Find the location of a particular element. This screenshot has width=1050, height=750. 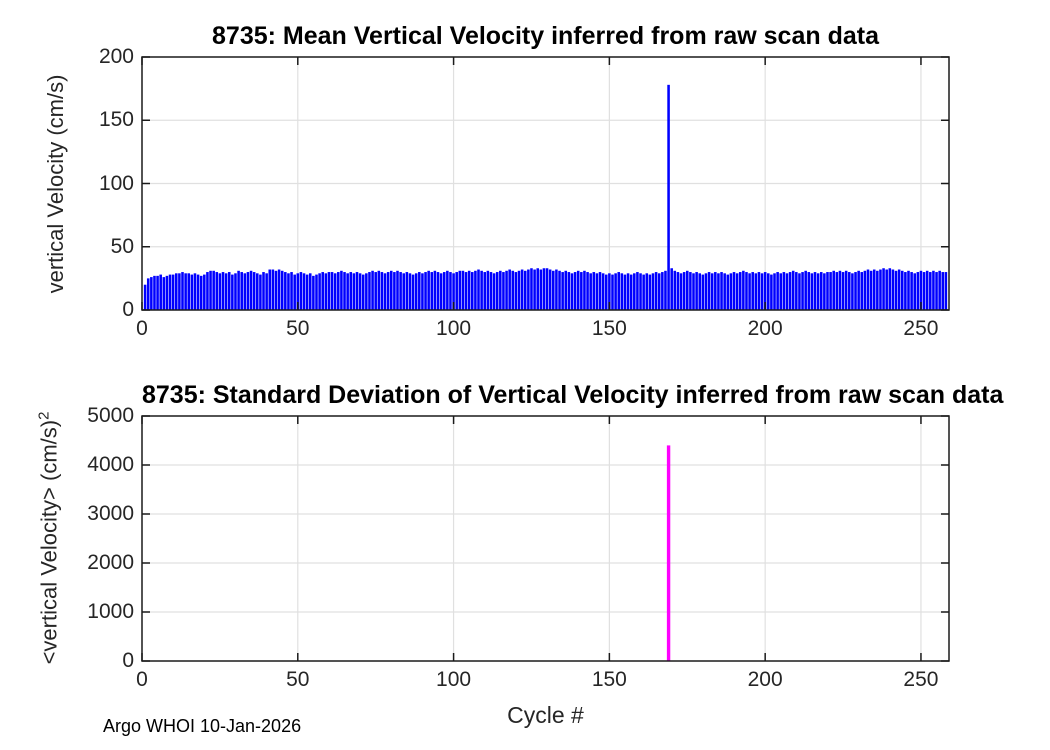

mean-y-tick-label: 50 is located at coordinates (122, 246).